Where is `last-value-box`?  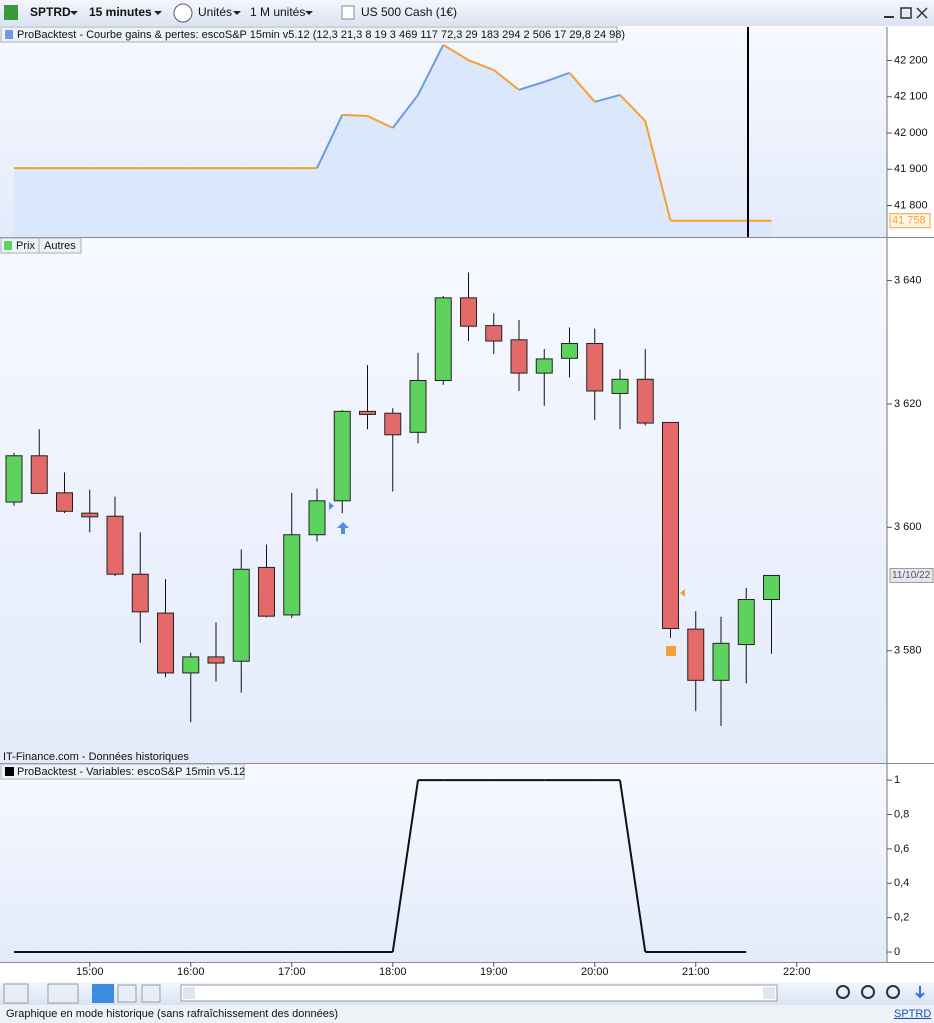
last-value-box is located at coordinates (910, 221).